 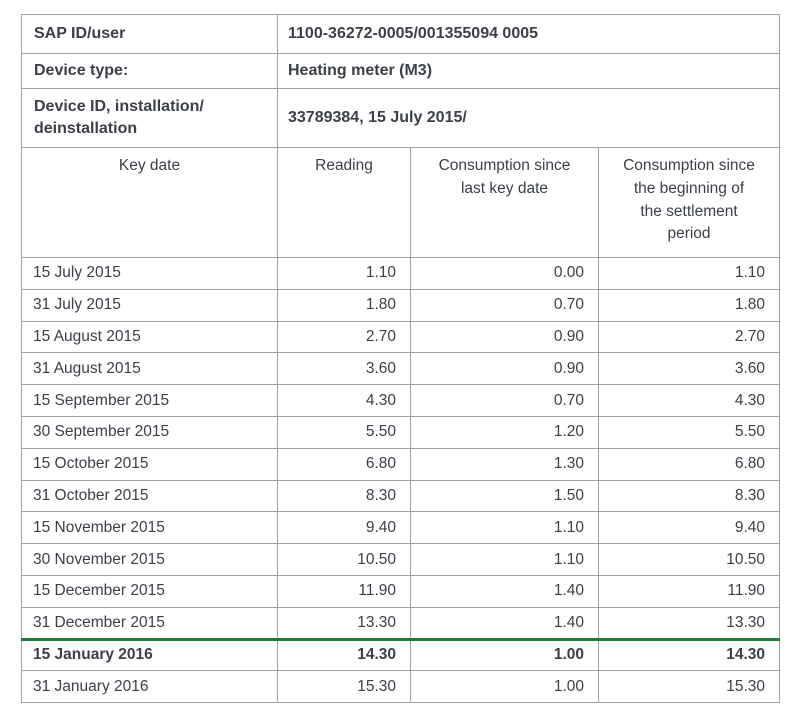 I want to click on key-date-cell: 31 January 2016, so click(x=149, y=687).